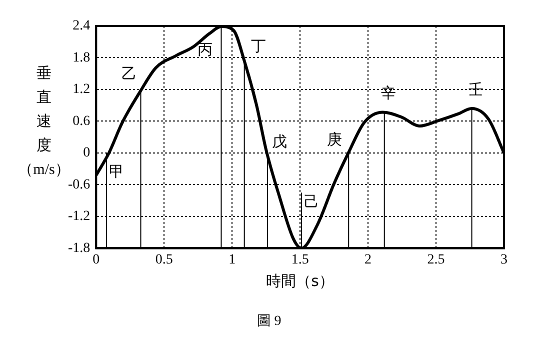  Describe the element at coordinates (232, 260) in the screenshot. I see `x-tick-label: 1` at that location.